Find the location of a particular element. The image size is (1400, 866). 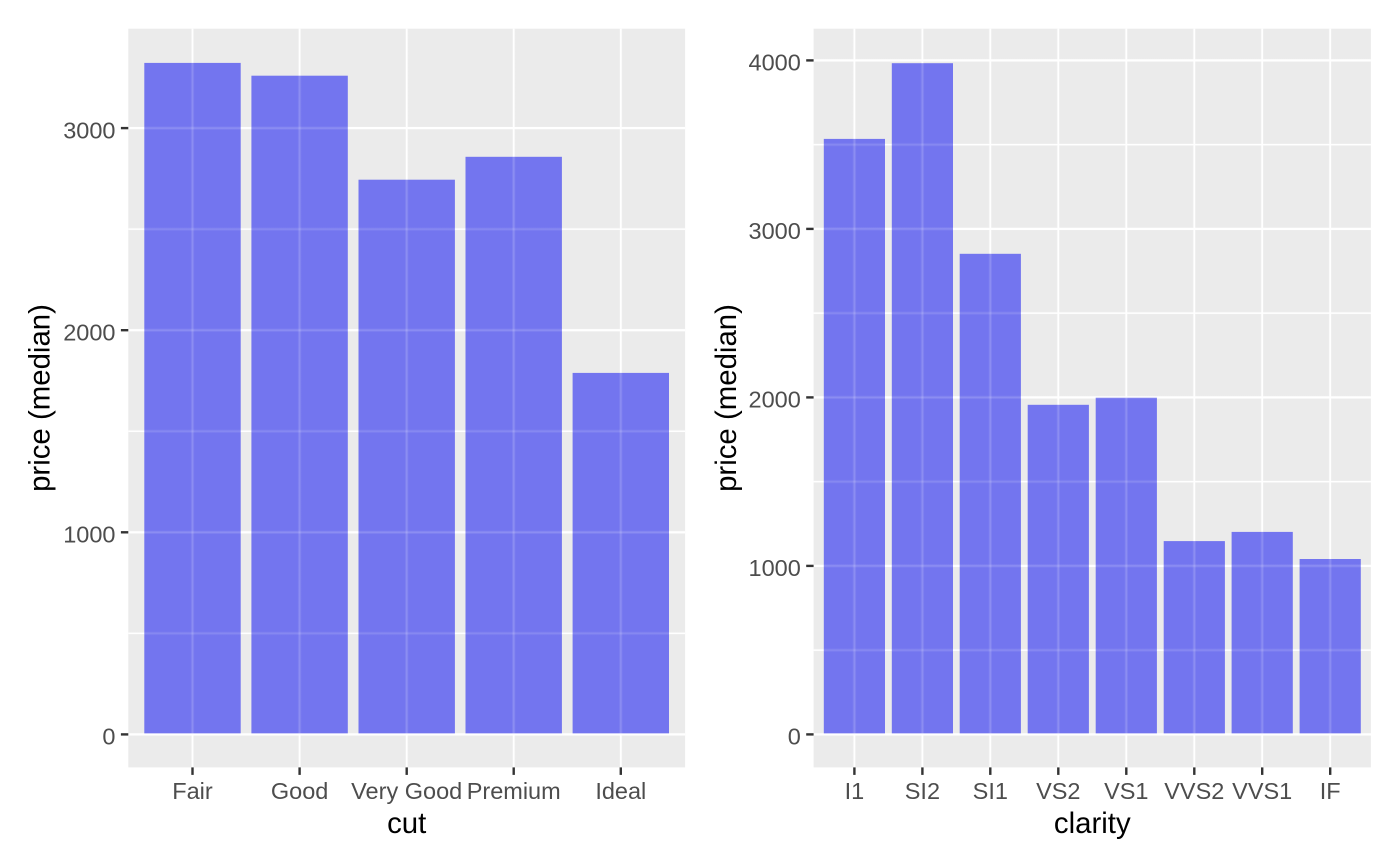

svg-text: Very Good is located at coordinates (406, 791).